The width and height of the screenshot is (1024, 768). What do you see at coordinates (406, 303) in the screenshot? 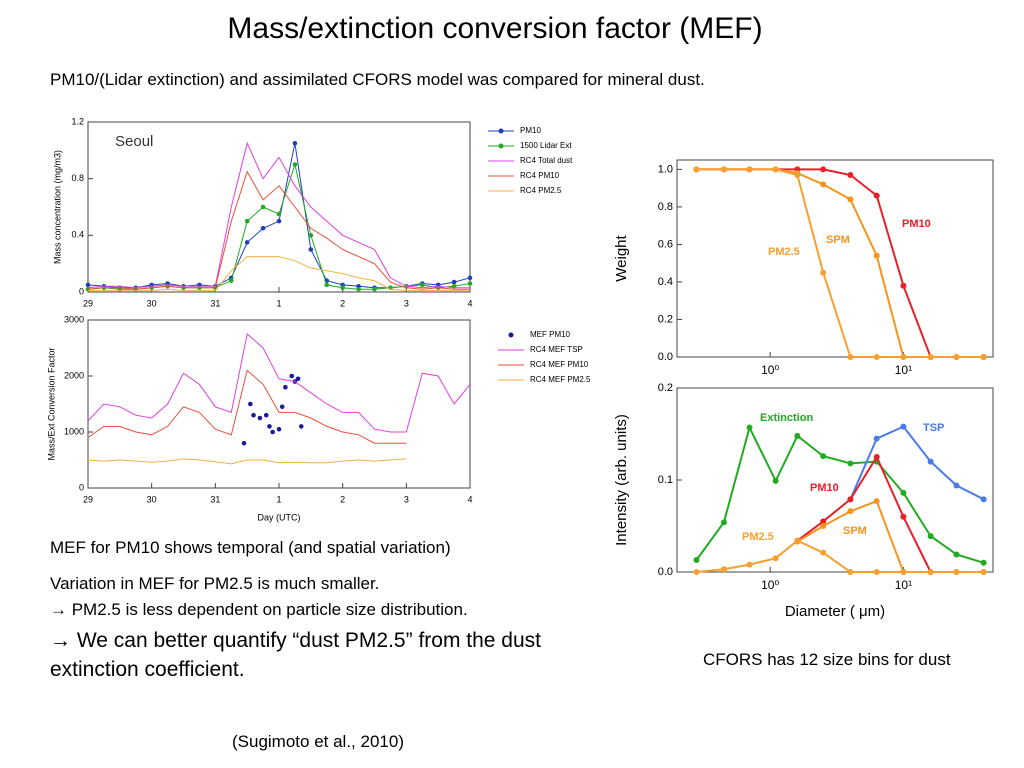
I see `x-tick-label: 3` at bounding box center [406, 303].